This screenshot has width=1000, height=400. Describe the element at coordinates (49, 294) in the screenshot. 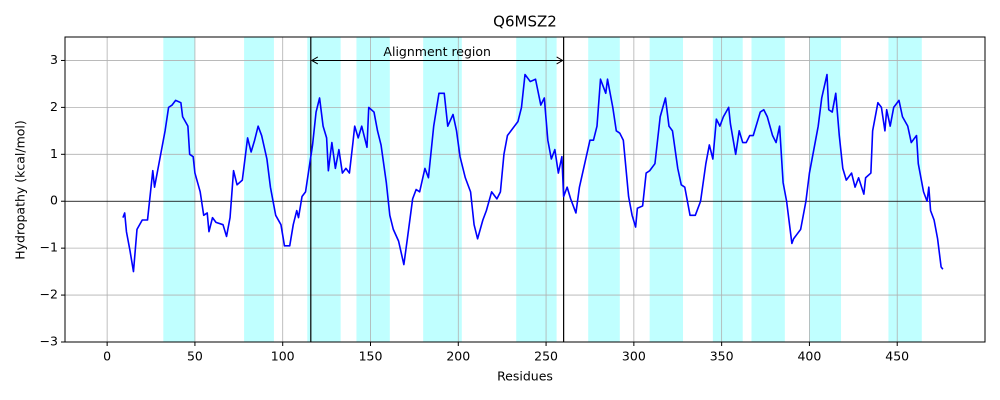

I see `y-tick-label: −2` at that location.